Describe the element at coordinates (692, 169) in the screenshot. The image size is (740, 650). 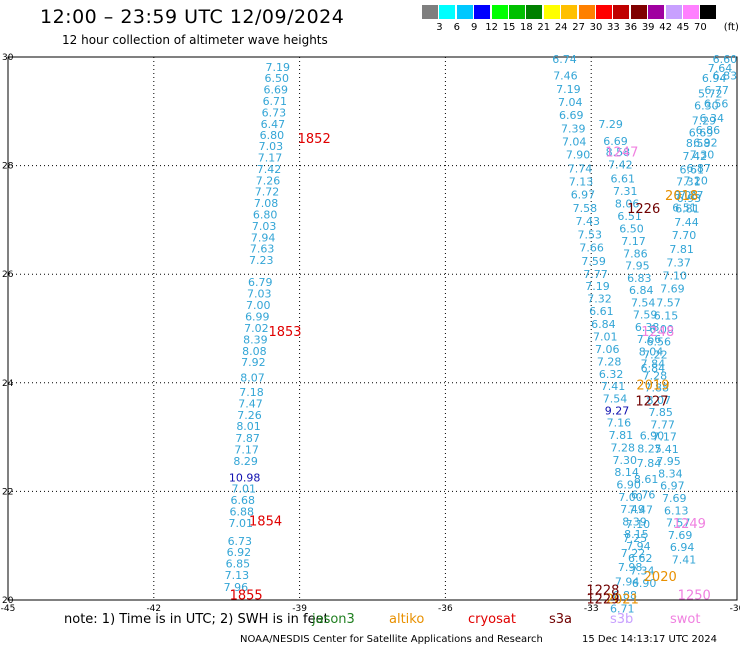
I see `wave-height-value: 6.61` at that location.